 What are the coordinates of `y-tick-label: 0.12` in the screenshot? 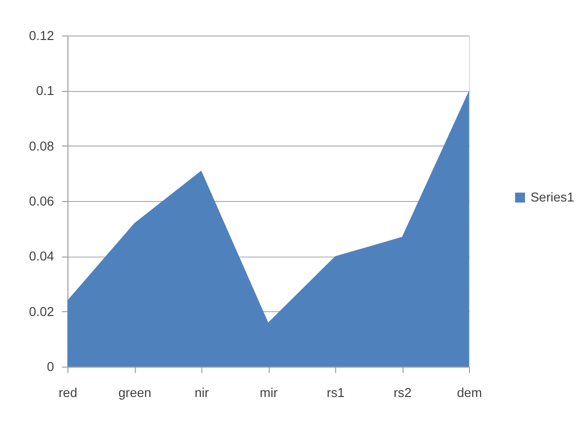 It's located at (41, 35).